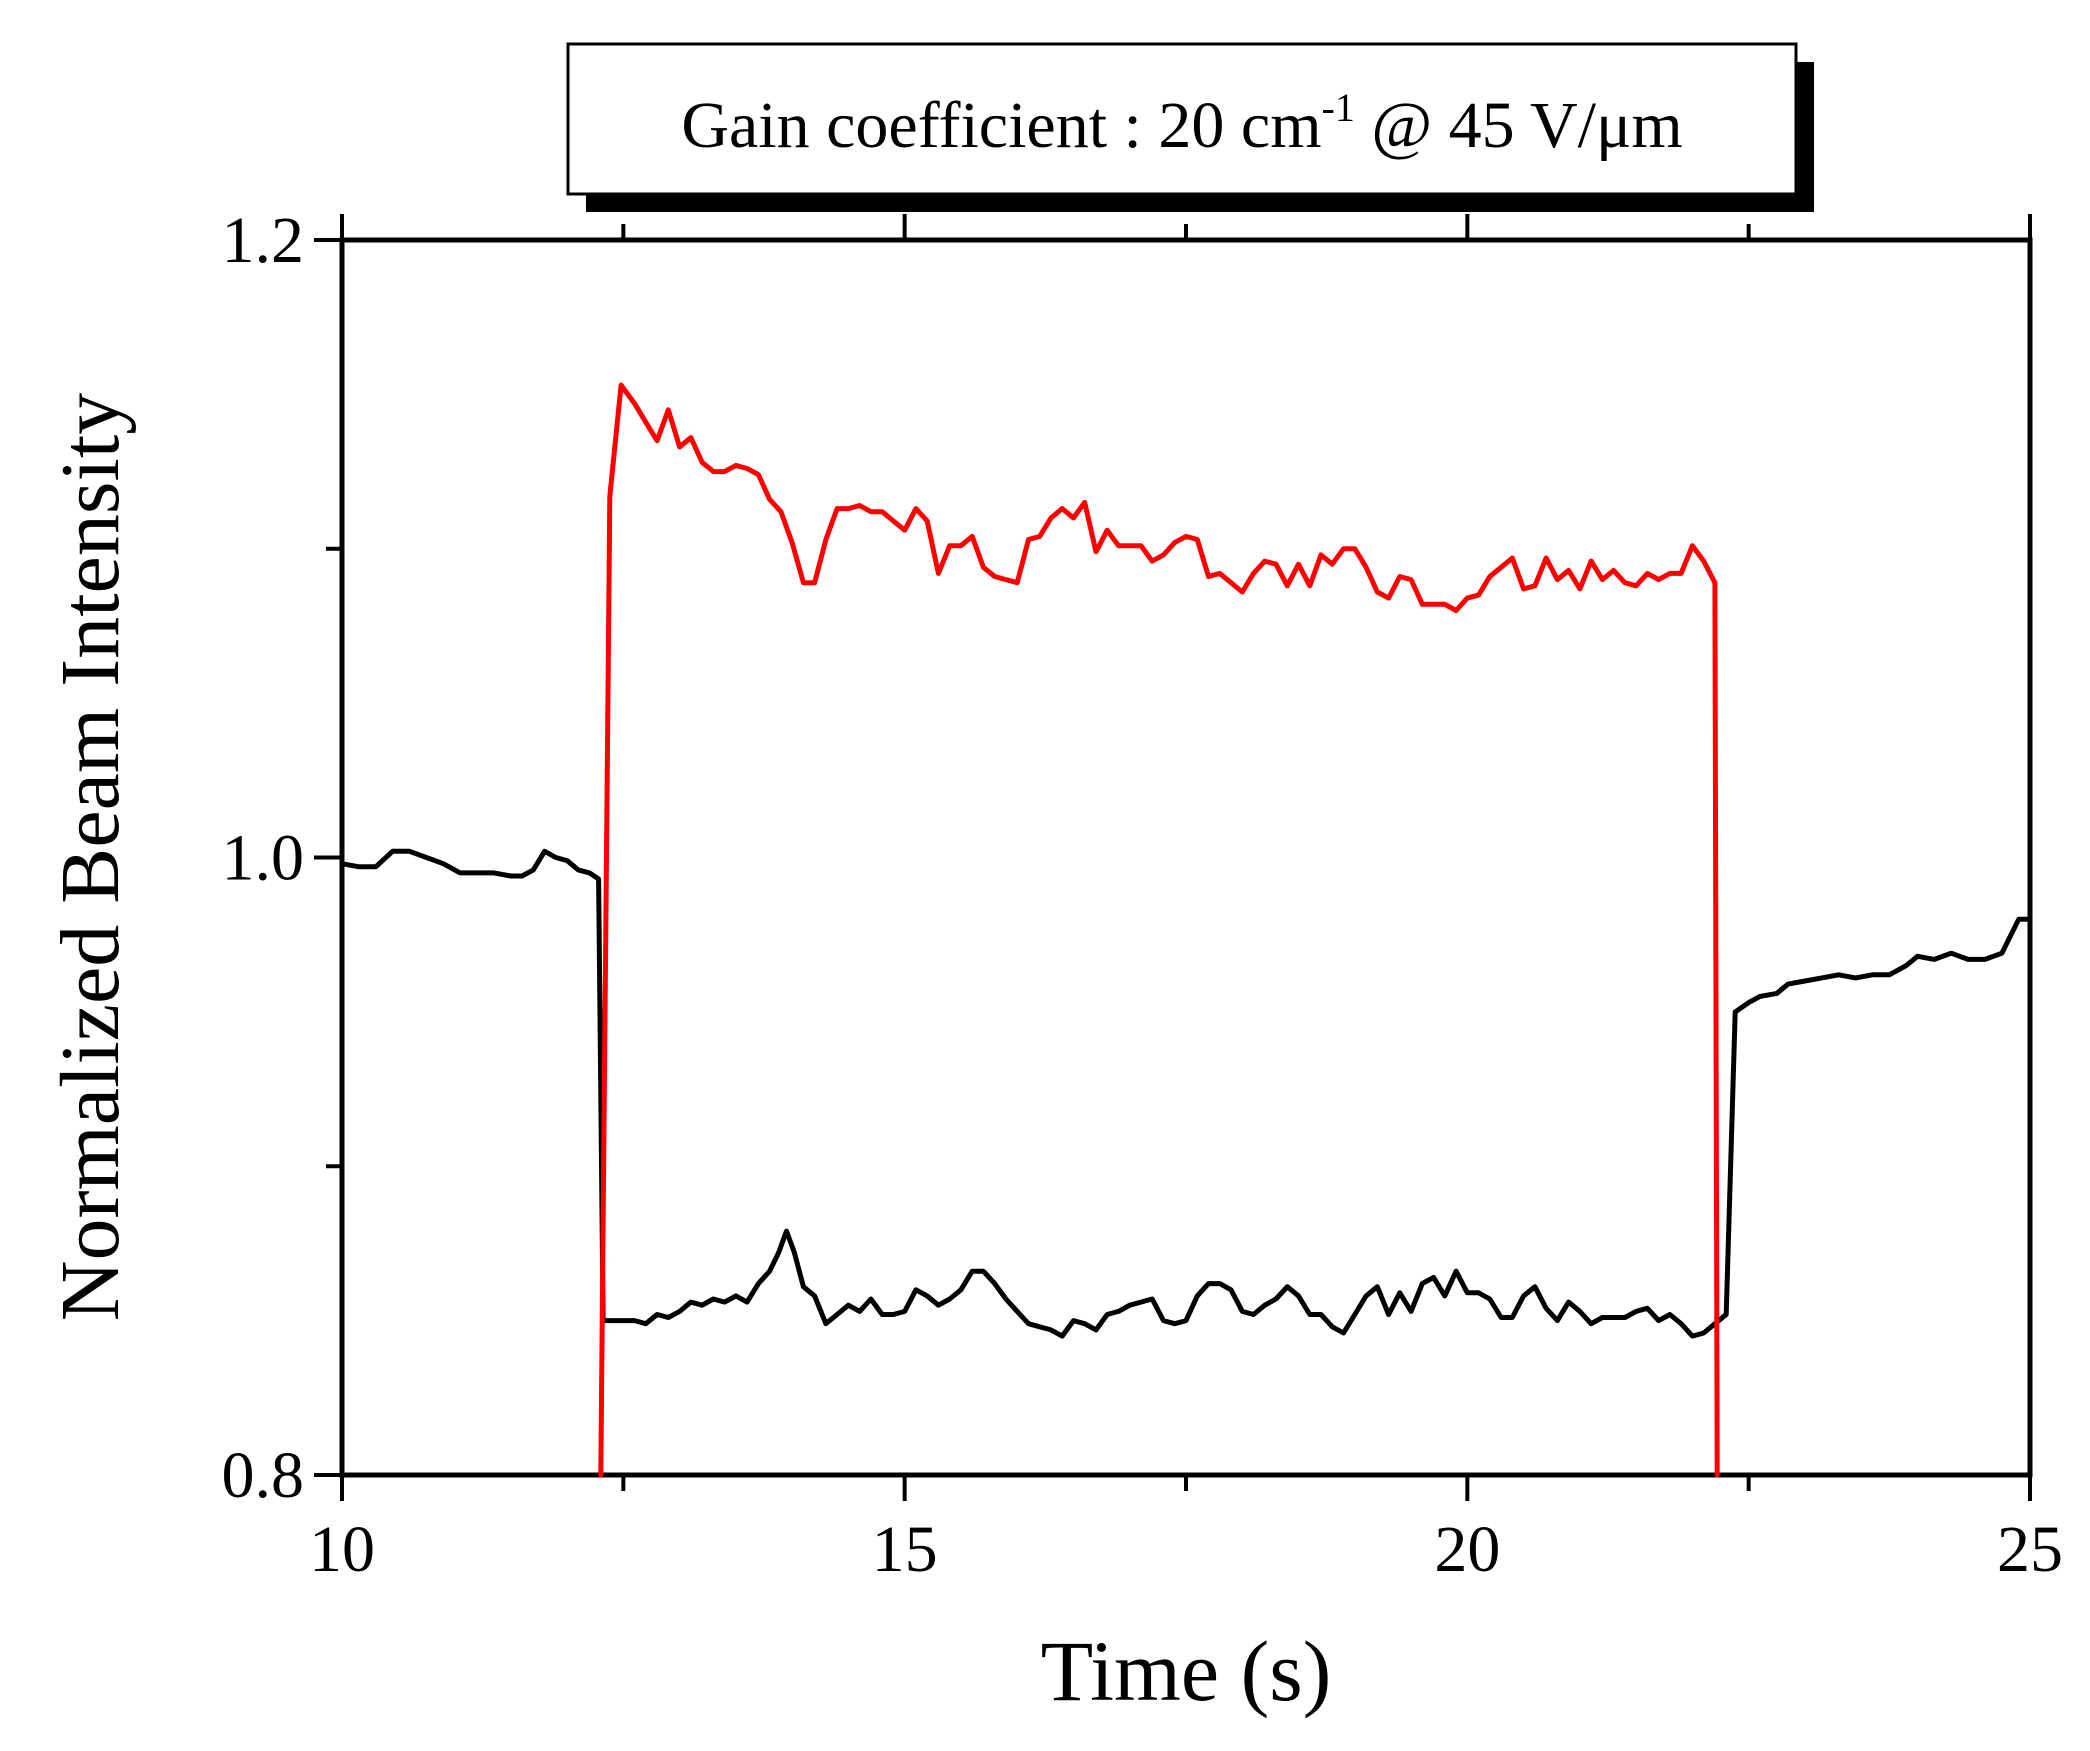  Describe the element at coordinates (263, 240) in the screenshot. I see `y-tick-label: 1.2` at that location.